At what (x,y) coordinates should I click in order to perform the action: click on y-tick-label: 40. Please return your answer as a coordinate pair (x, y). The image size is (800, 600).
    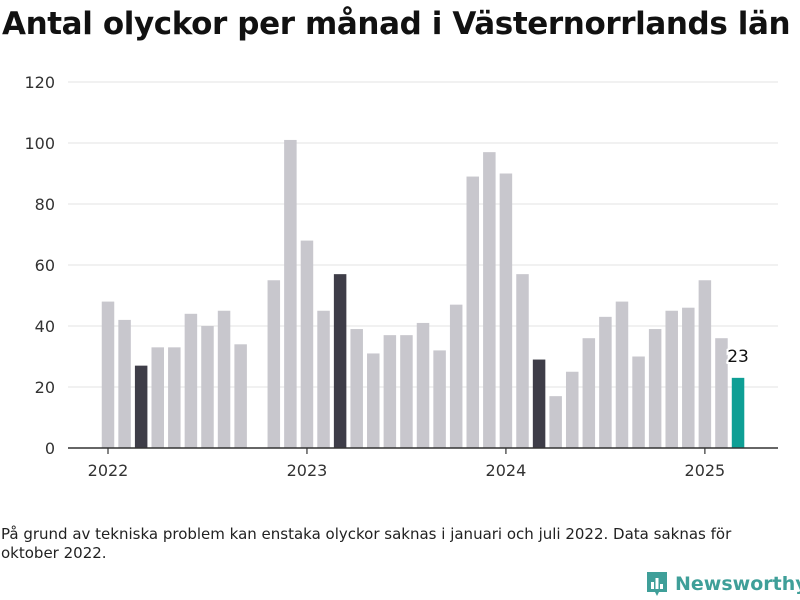
    Looking at the image, I should click on (45, 326).